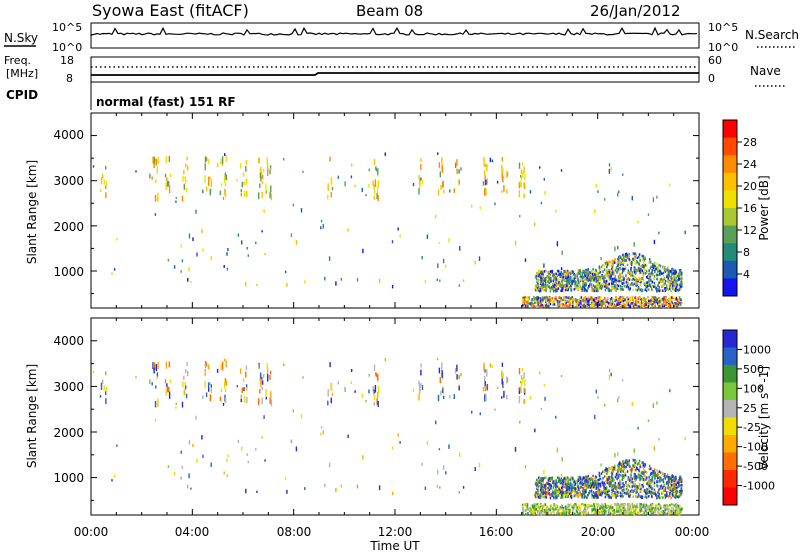 The image size is (800, 554). Describe the element at coordinates (757, 349) in the screenshot. I see `velocity-scale-tick-label: 1000` at that location.